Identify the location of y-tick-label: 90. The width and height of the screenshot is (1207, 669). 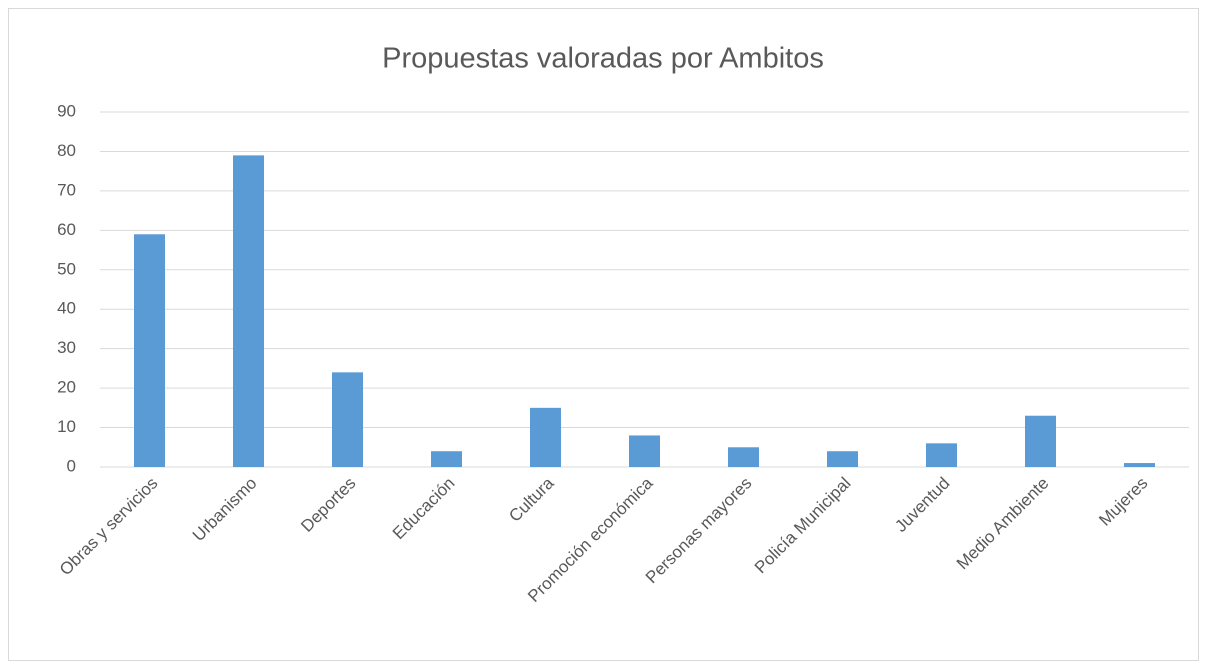
(66, 110).